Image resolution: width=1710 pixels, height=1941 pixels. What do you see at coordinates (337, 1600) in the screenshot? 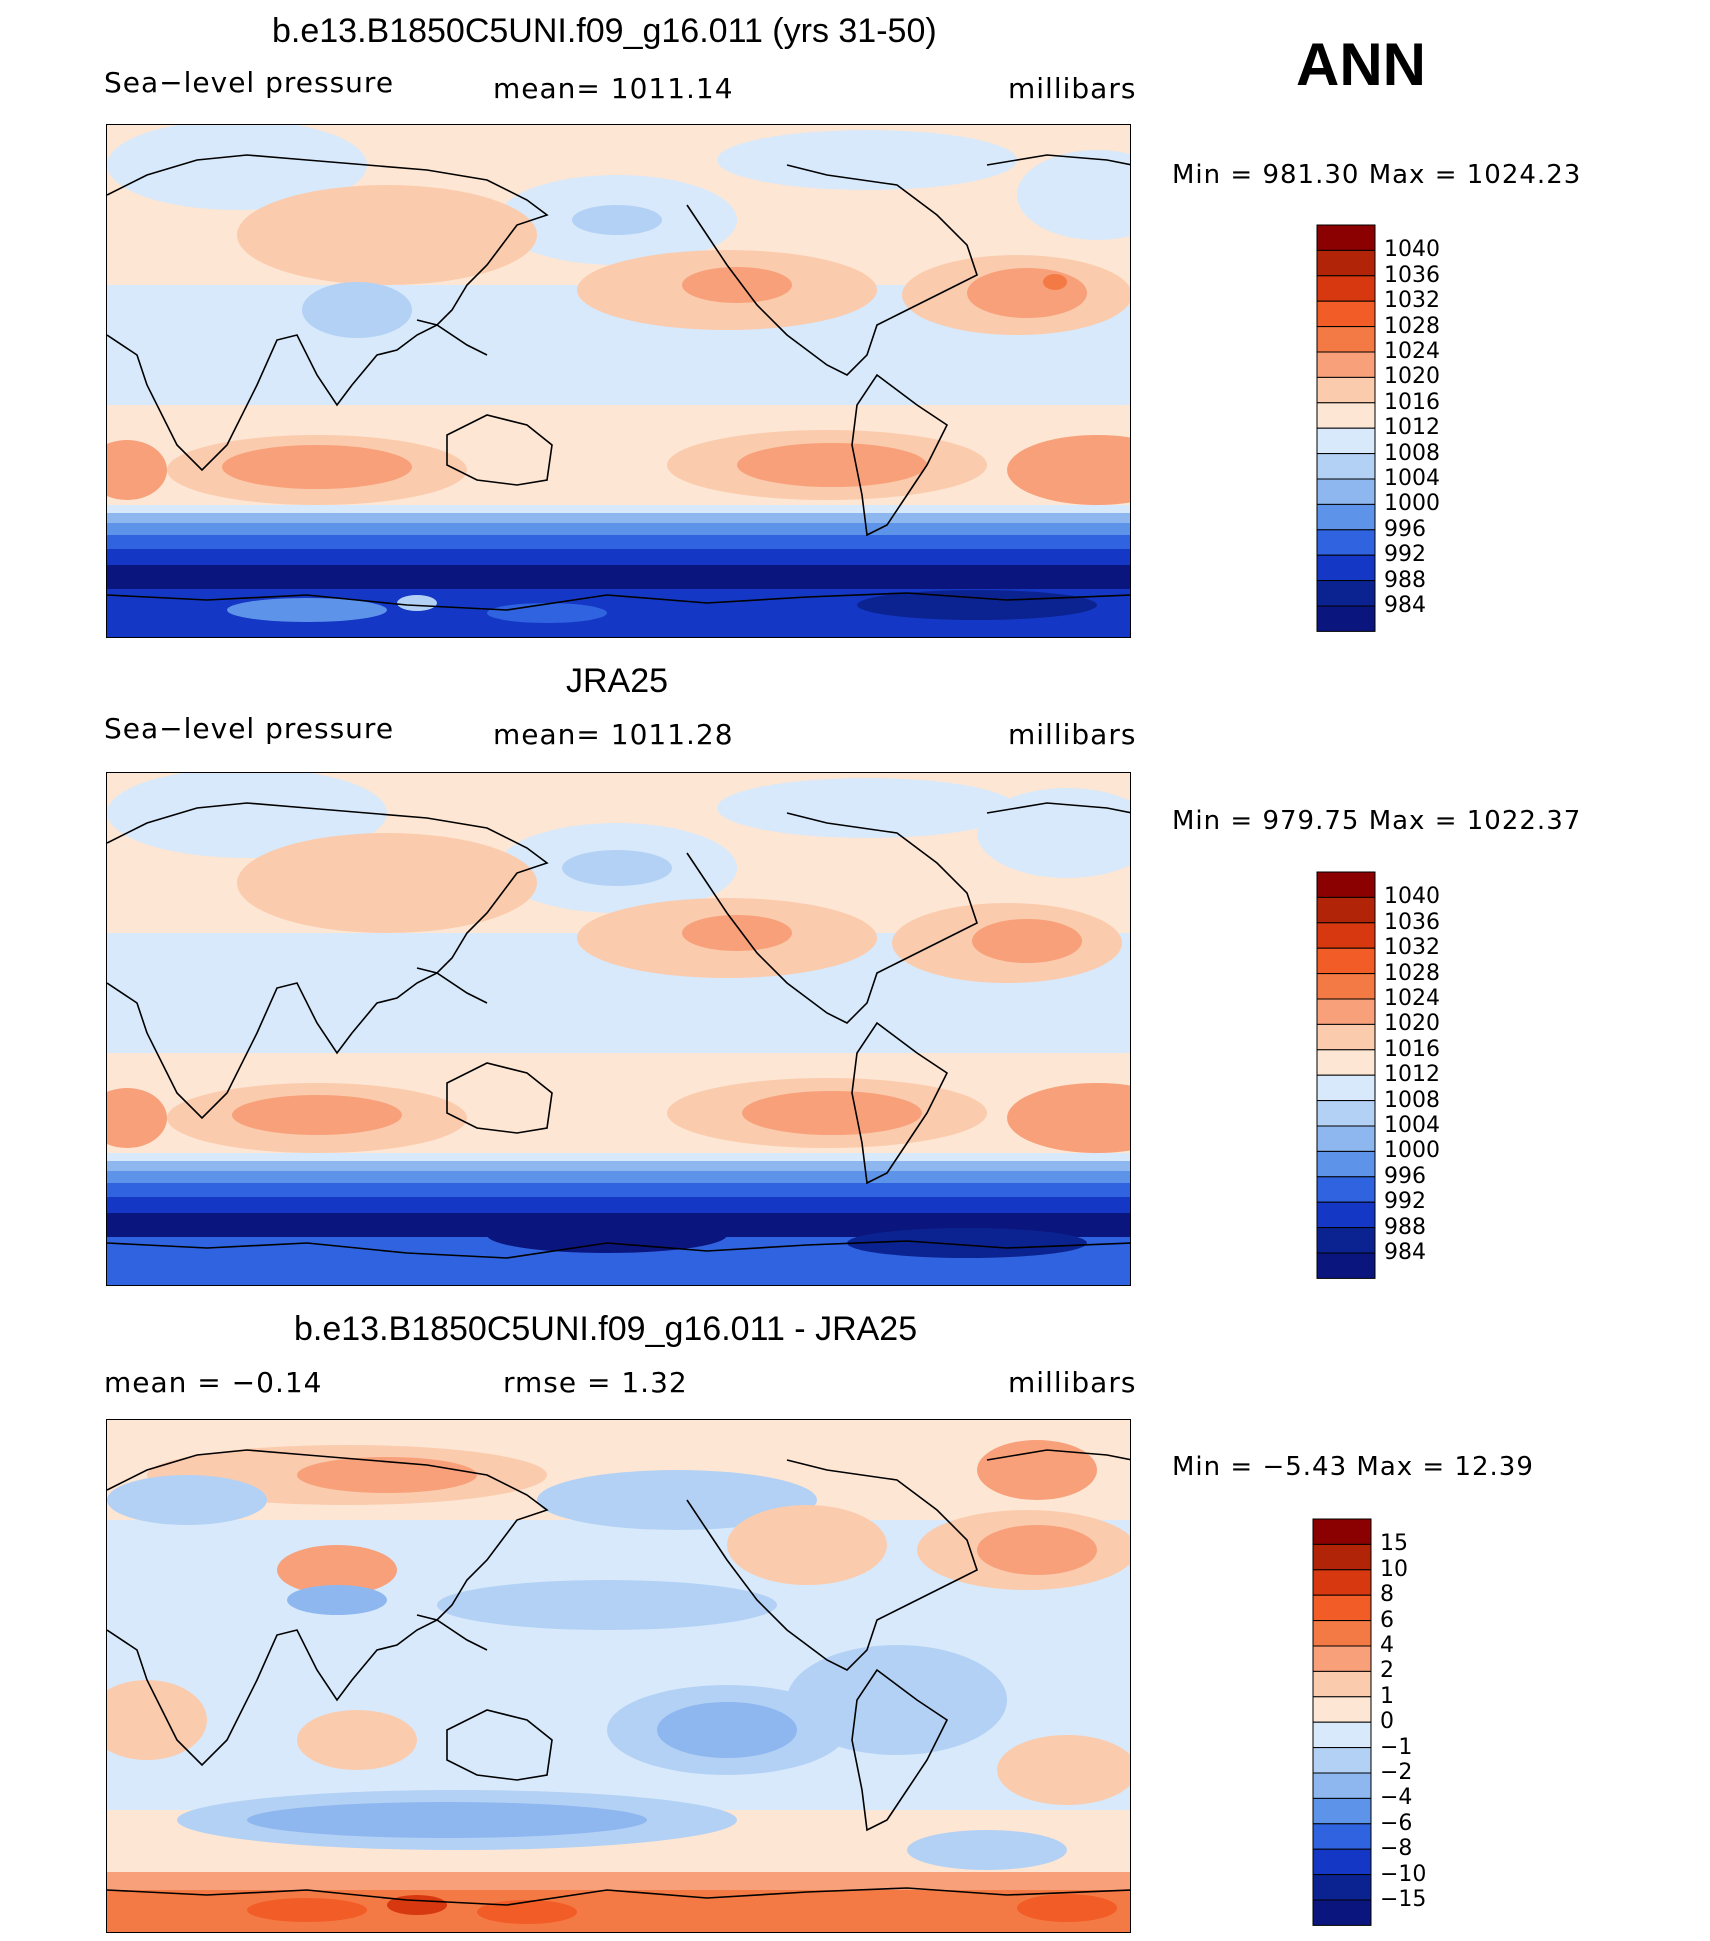
I see `p3-tibet-neg` at bounding box center [337, 1600].